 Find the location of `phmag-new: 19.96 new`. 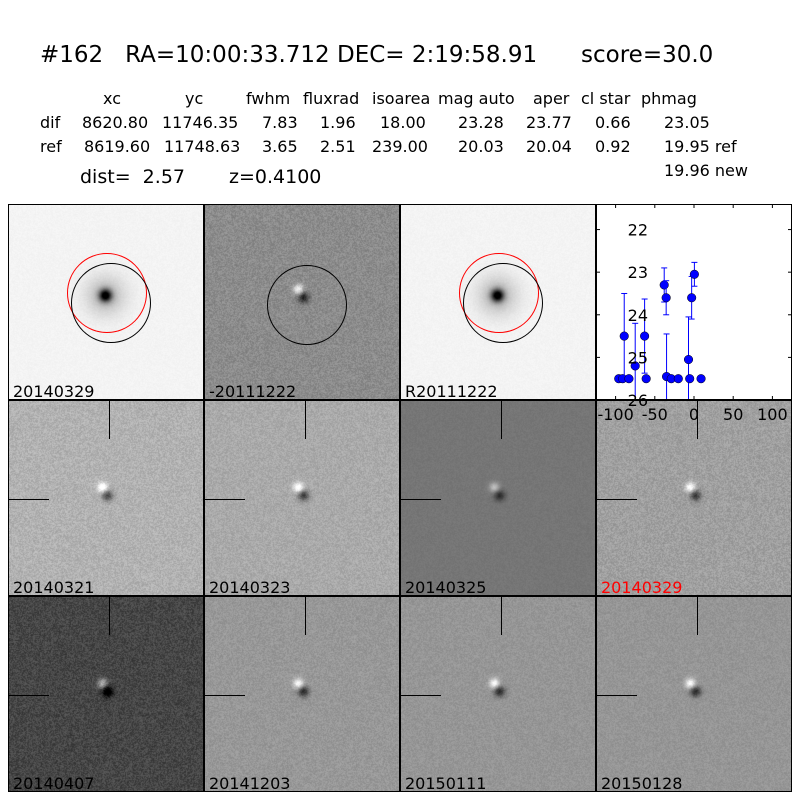

phmag-new: 19.96 new is located at coordinates (706, 170).